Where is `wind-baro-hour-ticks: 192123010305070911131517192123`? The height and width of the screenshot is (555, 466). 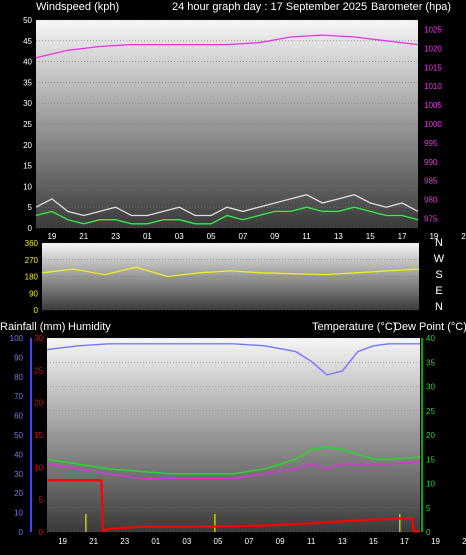 wind-baro-hour-ticks: 192123010305070911131517192123 is located at coordinates (256, 236).